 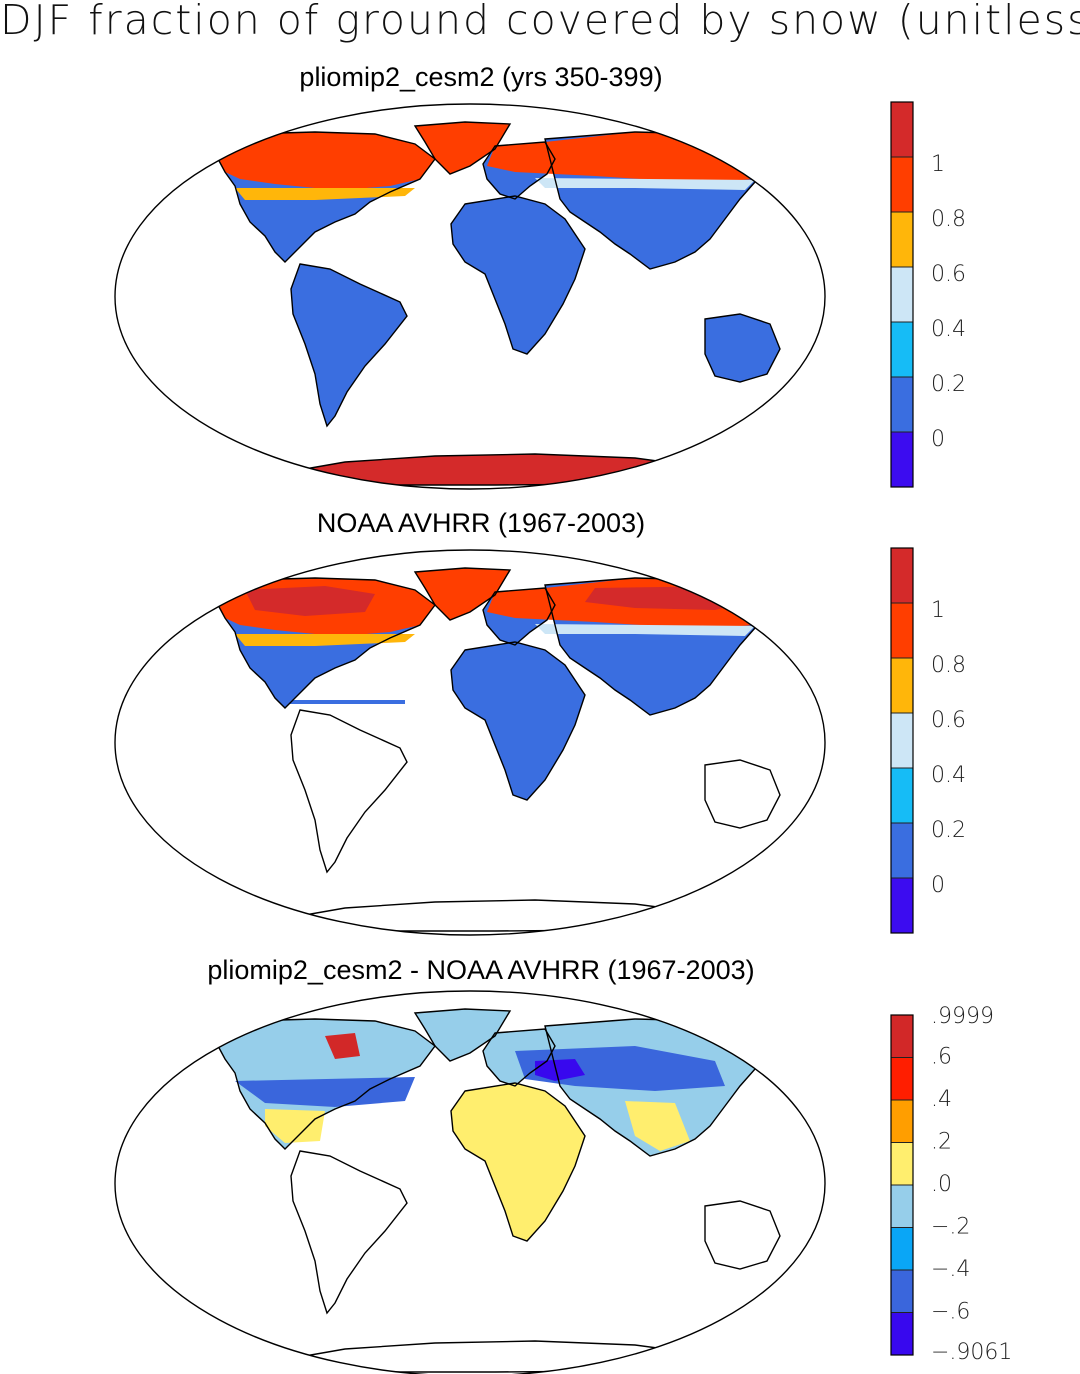 I want to click on snow-band-north-america, so click(x=322, y=160).